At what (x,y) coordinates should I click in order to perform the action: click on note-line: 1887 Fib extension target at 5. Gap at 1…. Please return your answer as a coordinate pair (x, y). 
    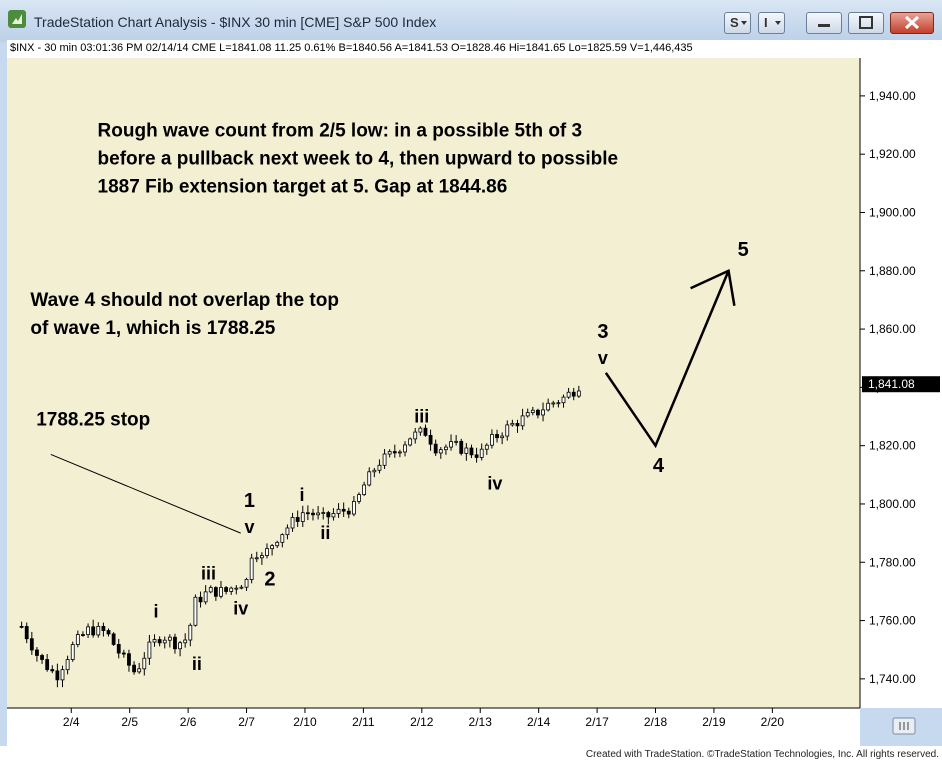
    Looking at the image, I should click on (303, 187).